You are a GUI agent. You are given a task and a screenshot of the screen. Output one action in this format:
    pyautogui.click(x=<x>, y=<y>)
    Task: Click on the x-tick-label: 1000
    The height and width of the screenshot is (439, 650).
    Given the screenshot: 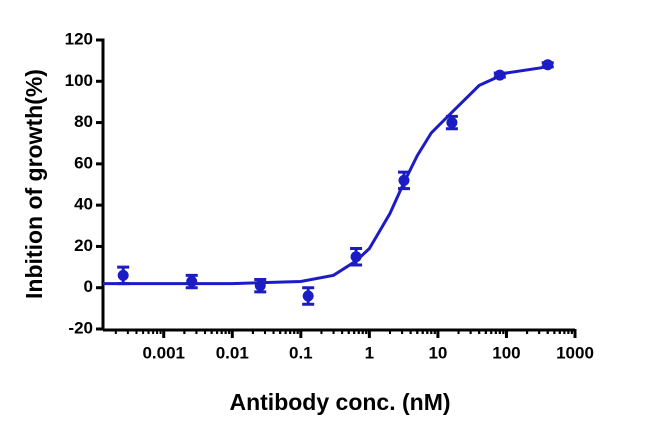 What is the action you would take?
    pyautogui.click(x=575, y=352)
    